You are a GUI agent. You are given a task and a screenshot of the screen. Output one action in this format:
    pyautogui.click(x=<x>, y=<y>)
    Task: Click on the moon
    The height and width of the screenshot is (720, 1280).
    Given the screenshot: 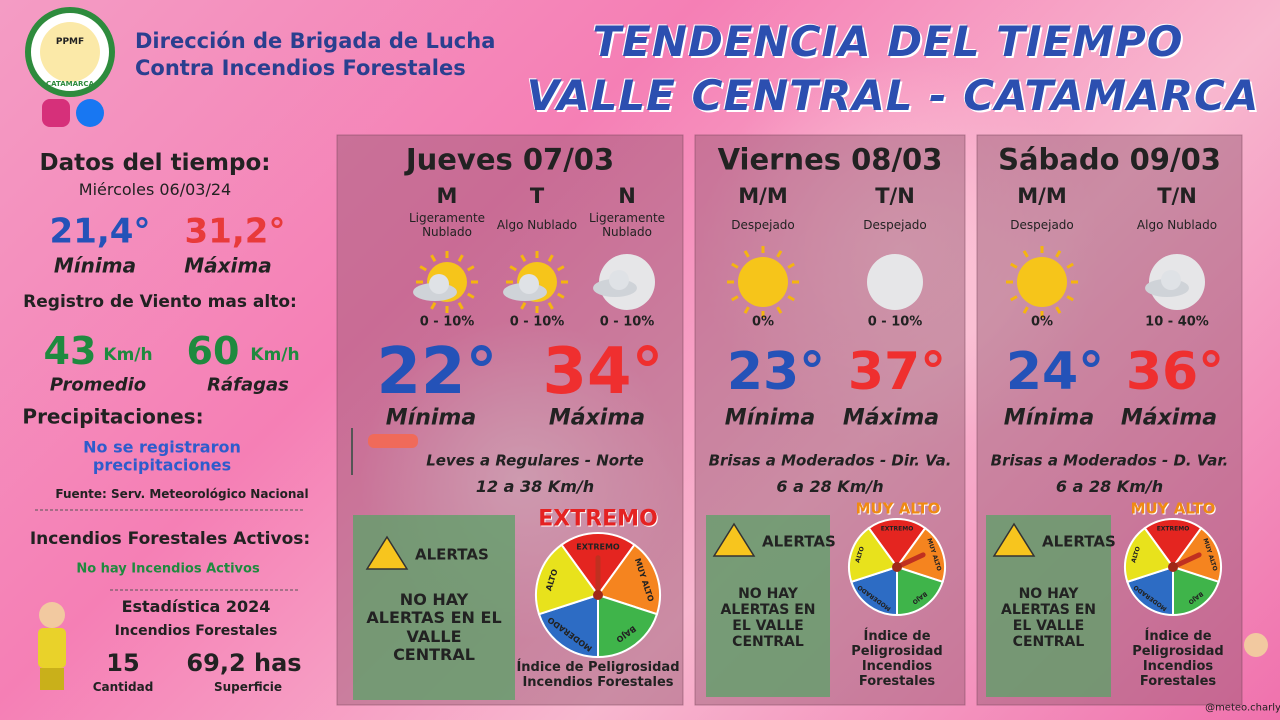 What is the action you would take?
    pyautogui.click(x=895, y=282)
    